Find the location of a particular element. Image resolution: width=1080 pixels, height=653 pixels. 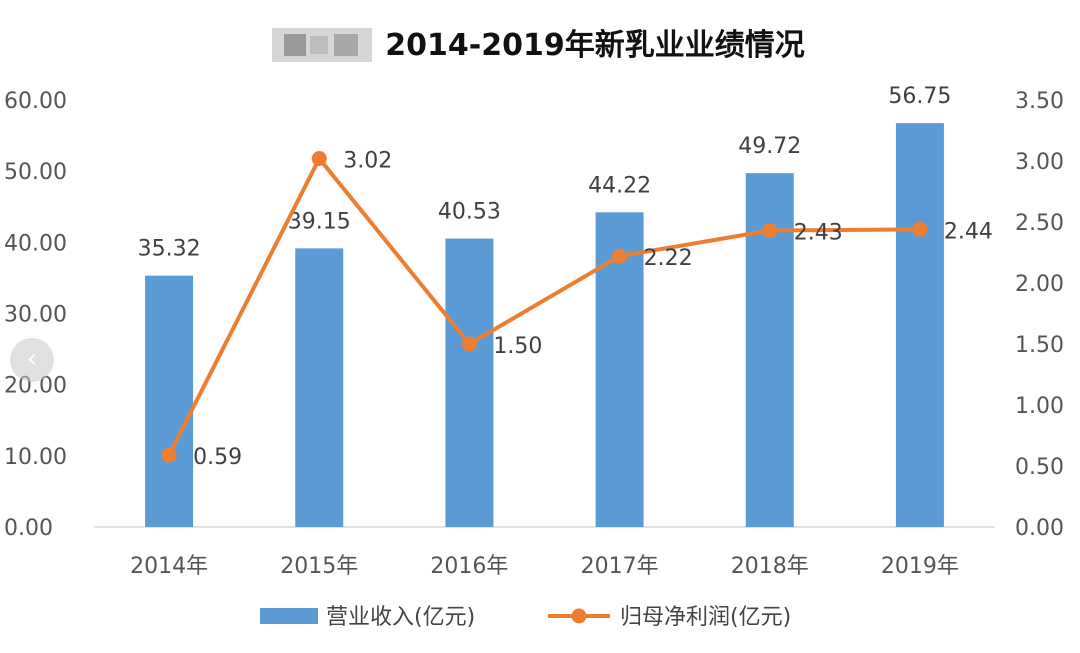

legend-label: 归母净利润(亿元) is located at coordinates (705, 617).